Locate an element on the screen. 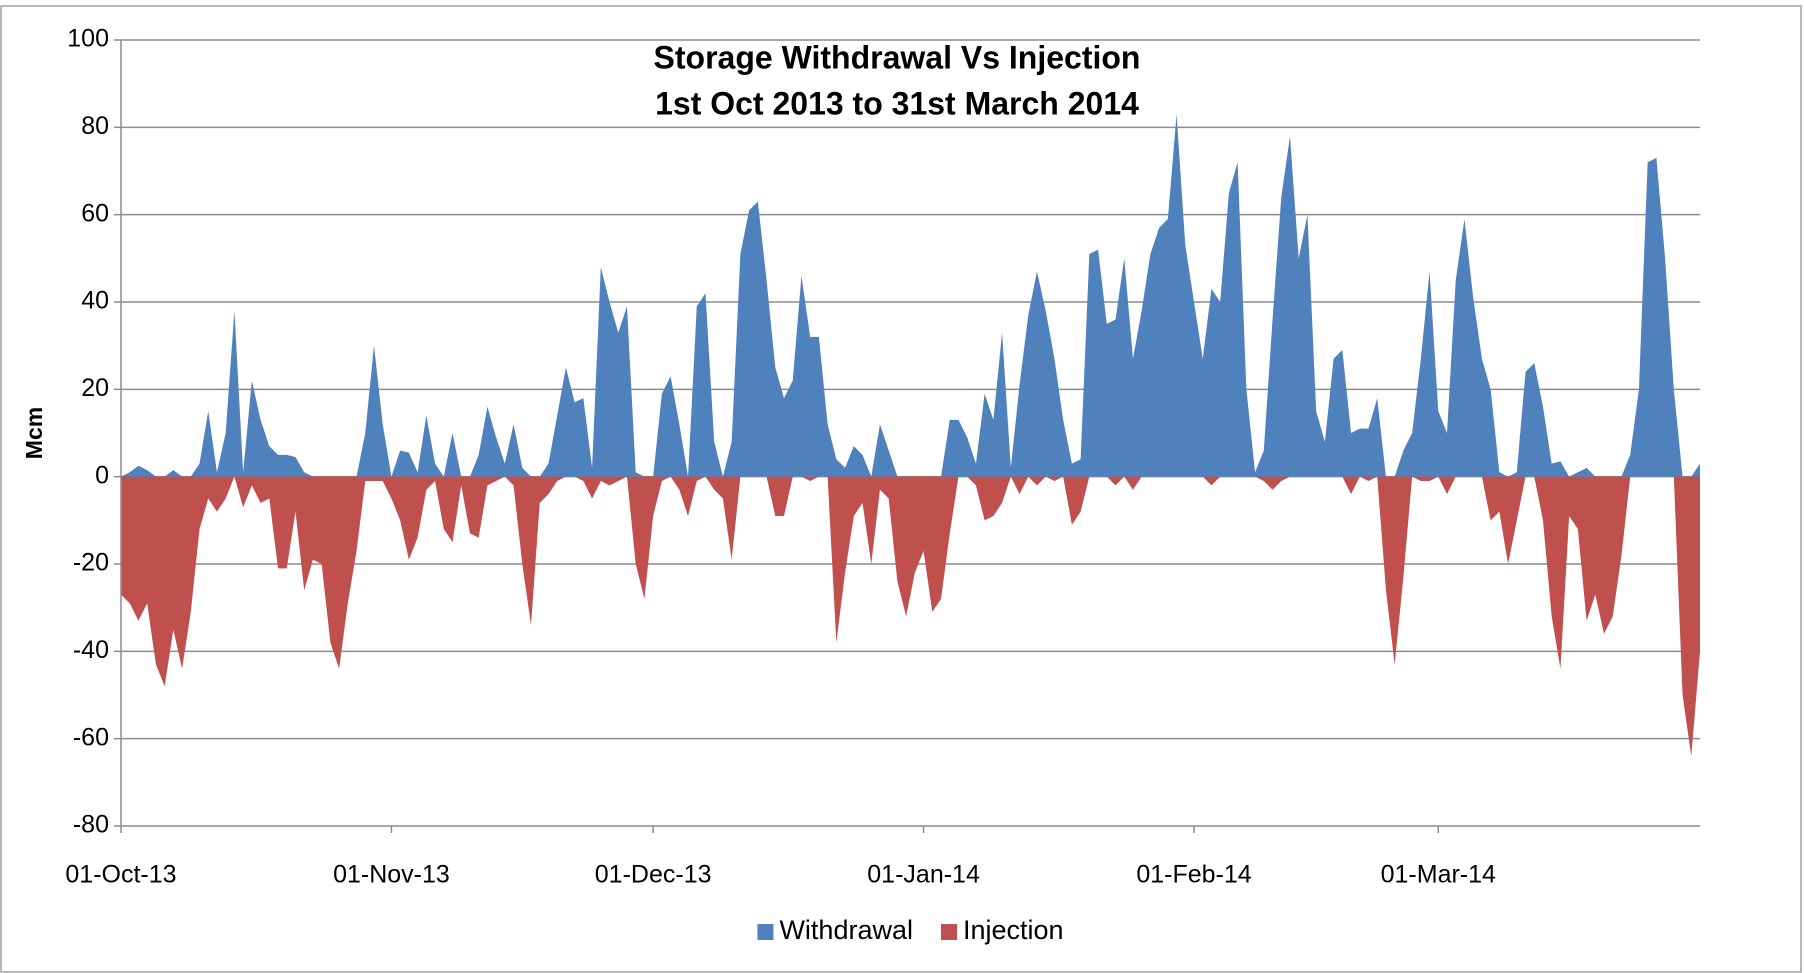 The width and height of the screenshot is (1804, 973). y-tick-label: -60 is located at coordinates (91, 737).